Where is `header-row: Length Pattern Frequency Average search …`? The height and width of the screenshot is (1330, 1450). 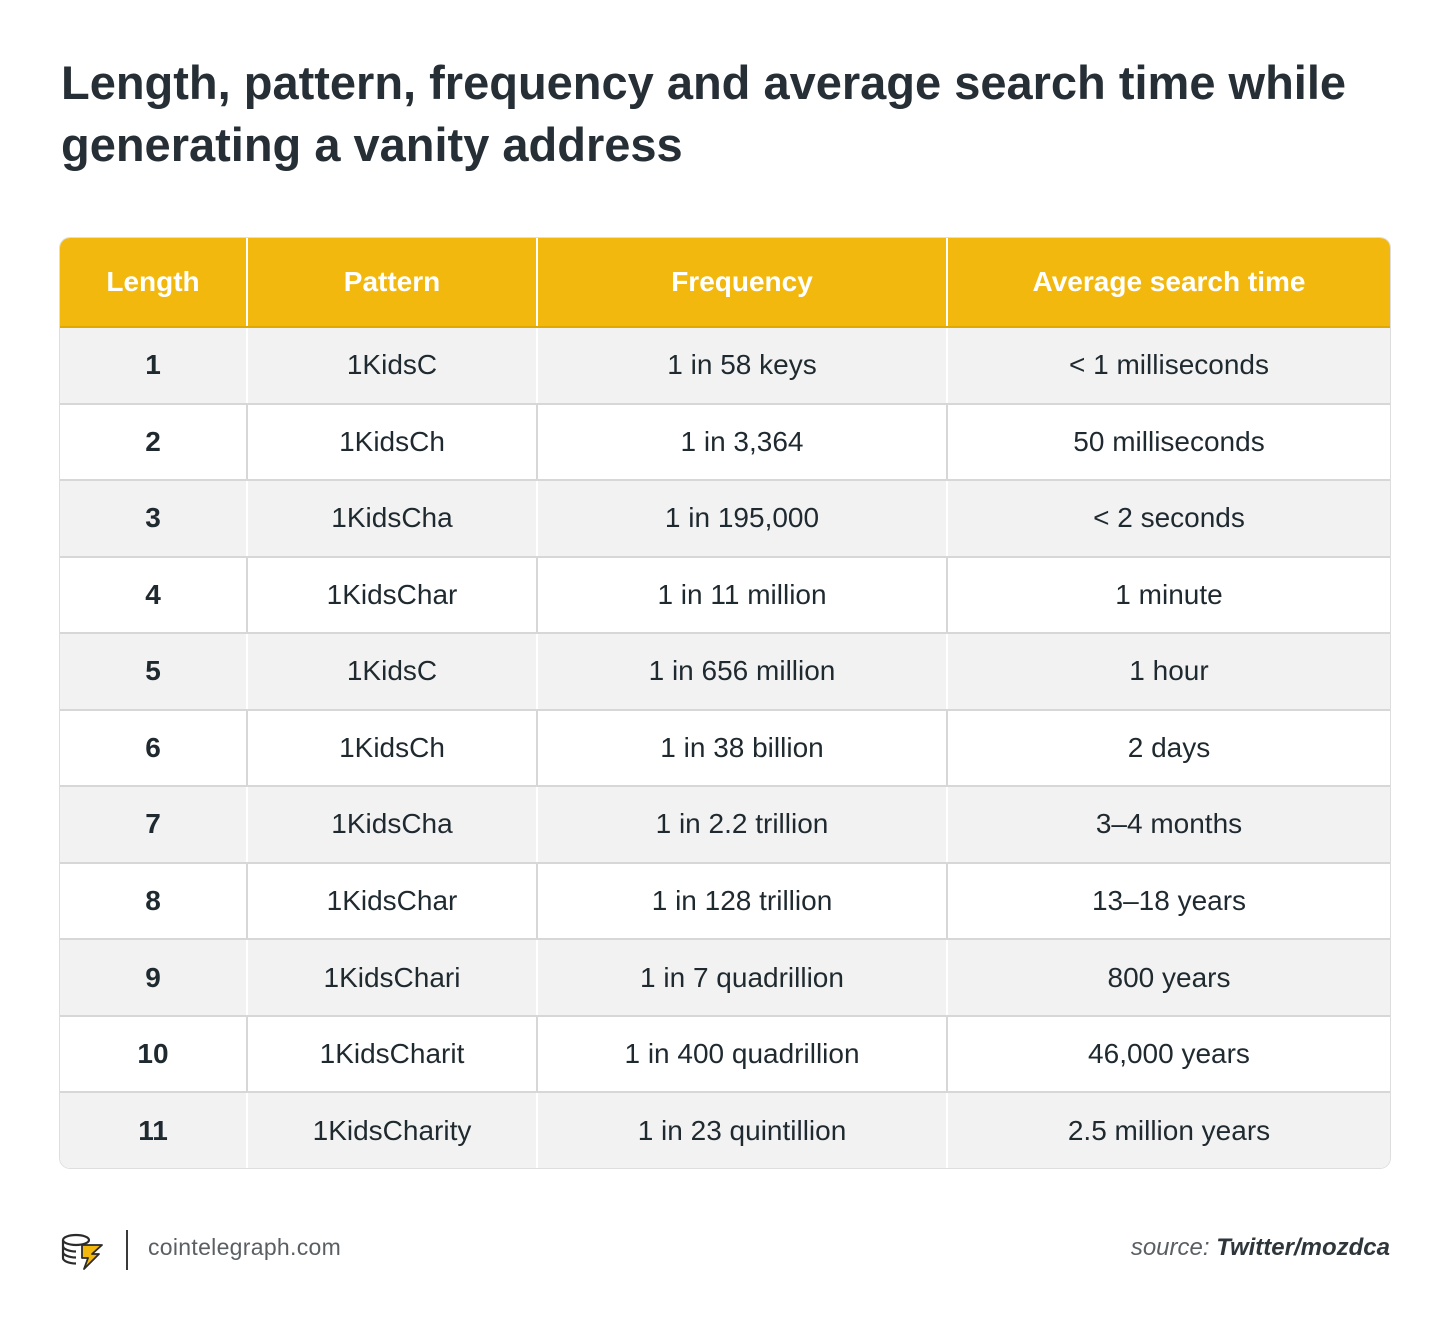
header-row: Length Pattern Frequency Average search … is located at coordinates (725, 283).